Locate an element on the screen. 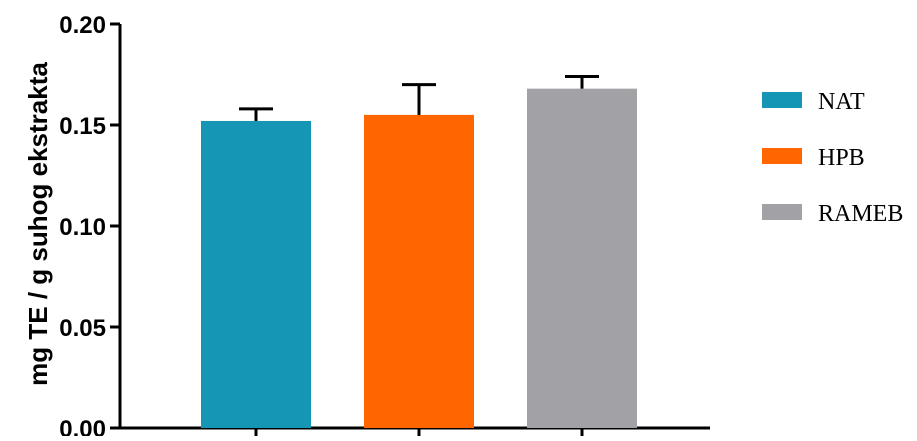 Image resolution: width=917 pixels, height=441 pixels. y-tick-label: 0.20 is located at coordinates (82, 25).